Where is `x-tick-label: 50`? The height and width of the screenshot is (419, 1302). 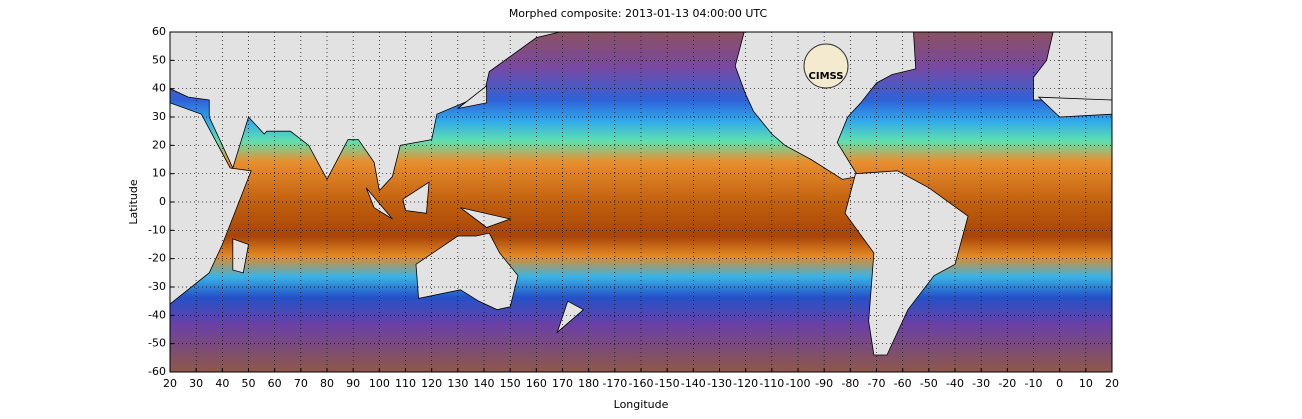
x-tick-label: 50 is located at coordinates (249, 383).